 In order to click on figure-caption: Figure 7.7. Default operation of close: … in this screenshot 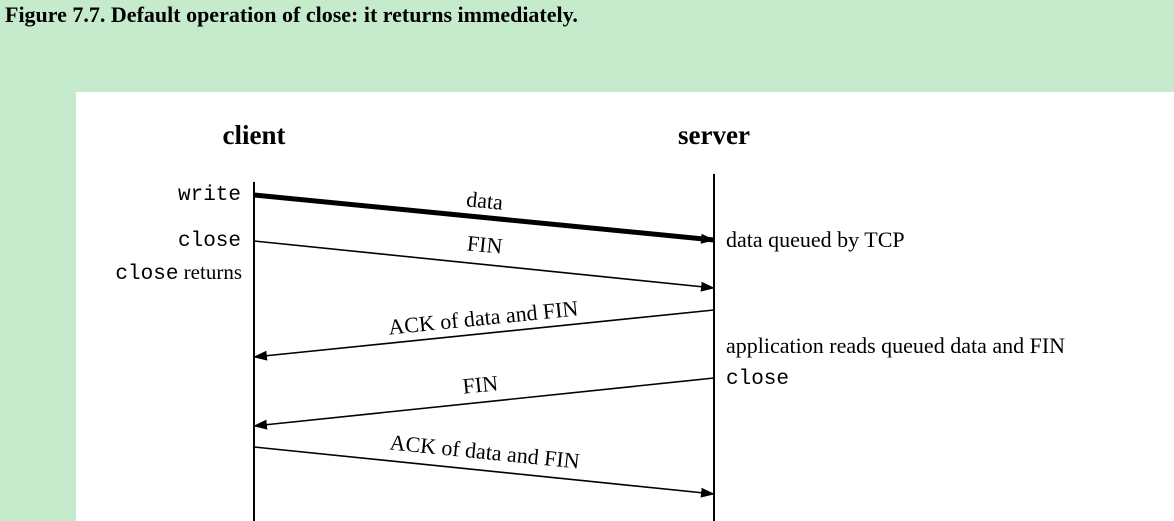, I will do `click(291, 14)`.